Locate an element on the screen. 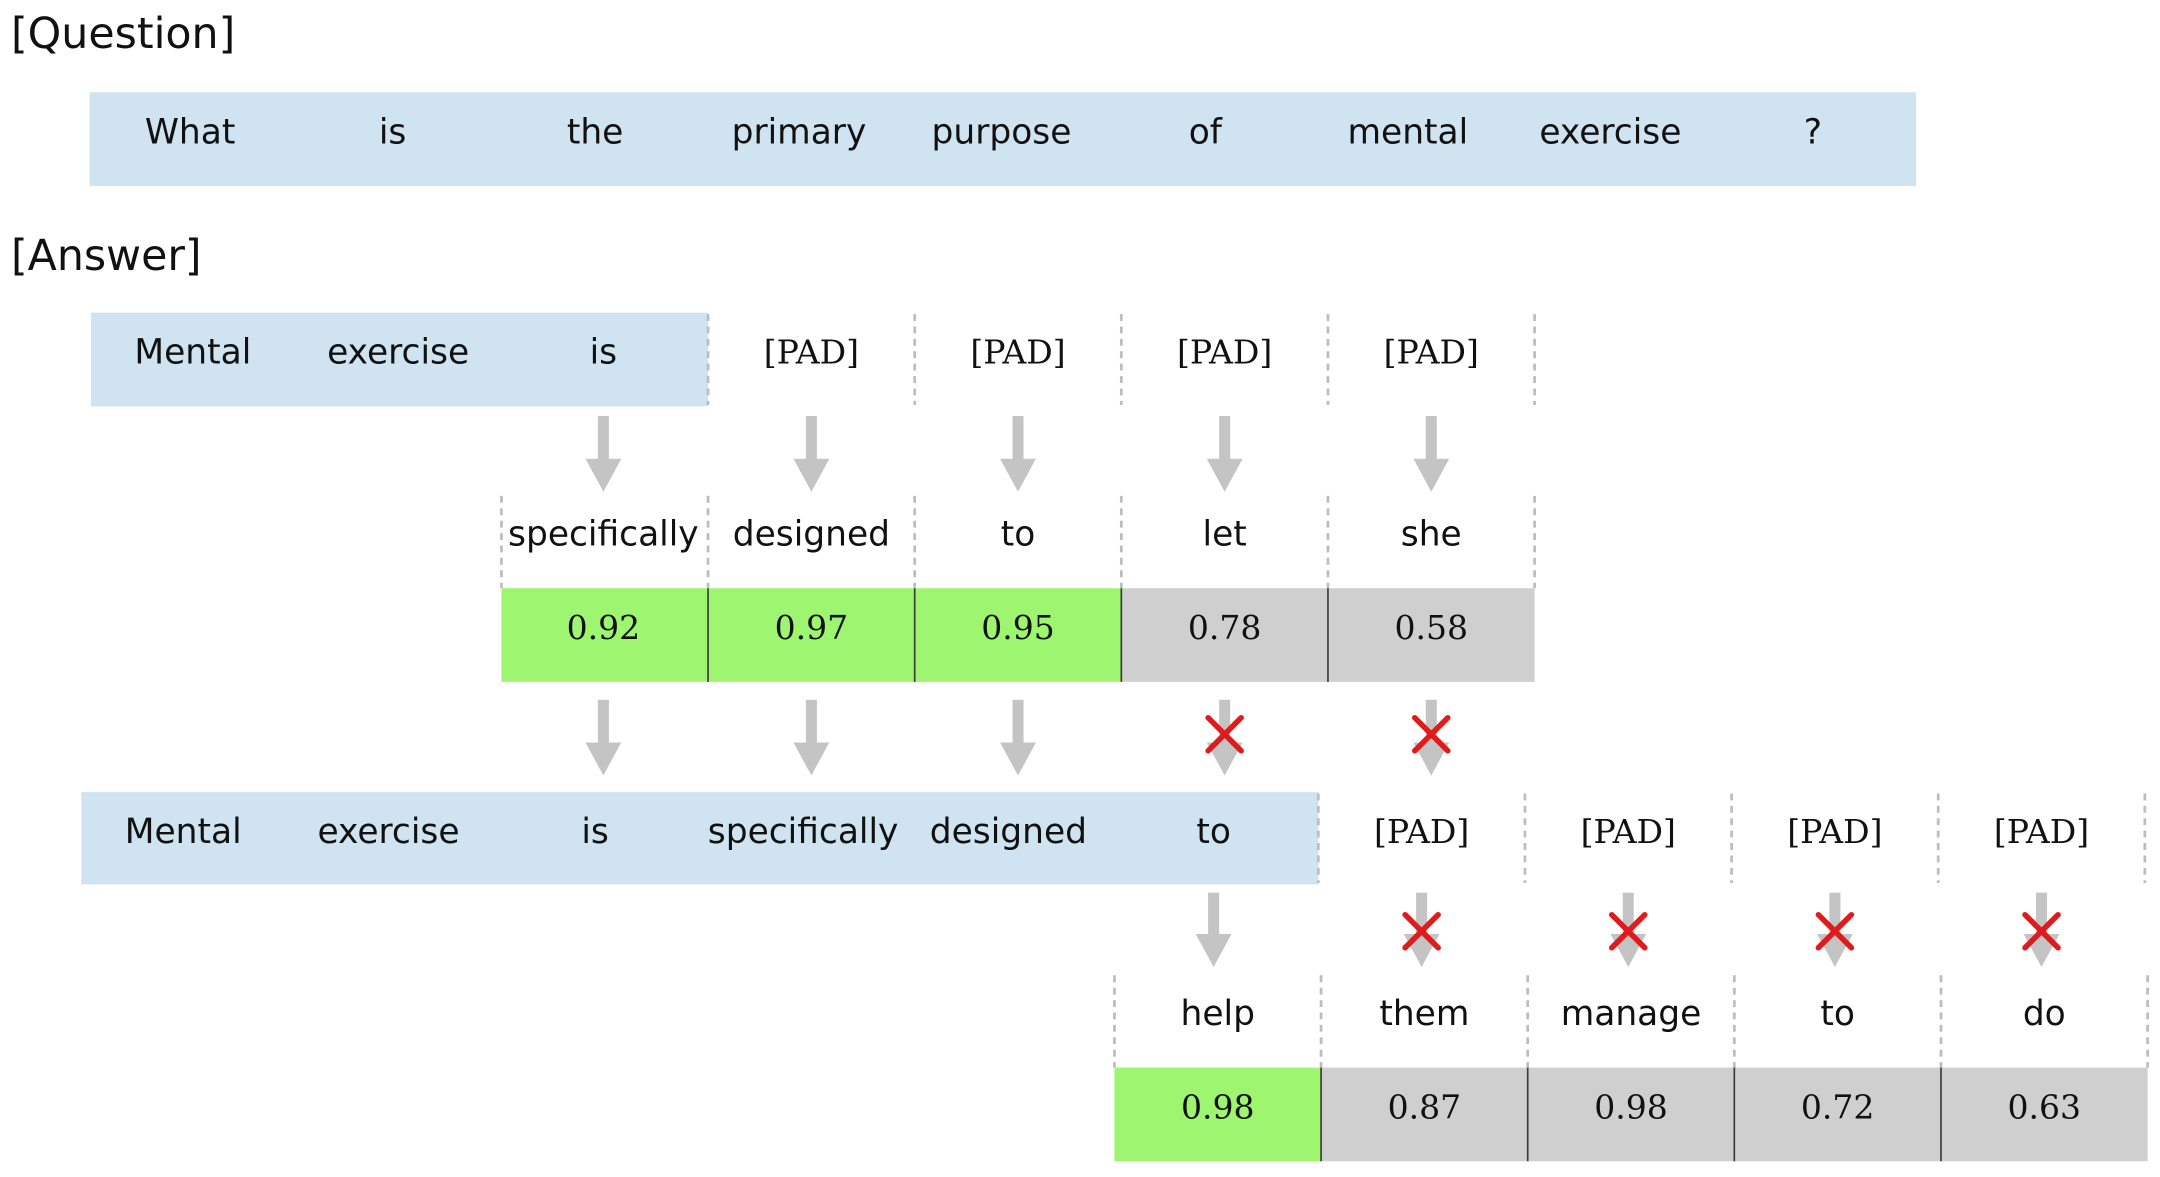  step1-score: 0.58 is located at coordinates (1431, 627).